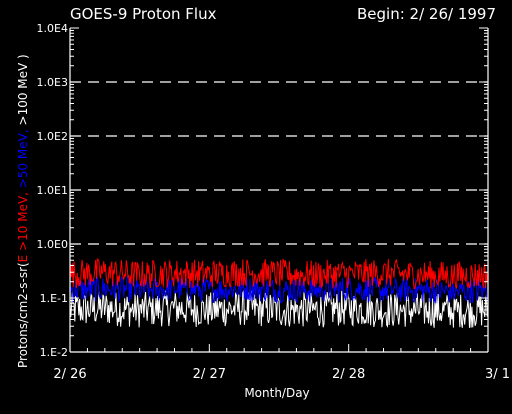  Describe the element at coordinates (54, 298) in the screenshot. I see `y-tick-label: 1.E-1` at that location.